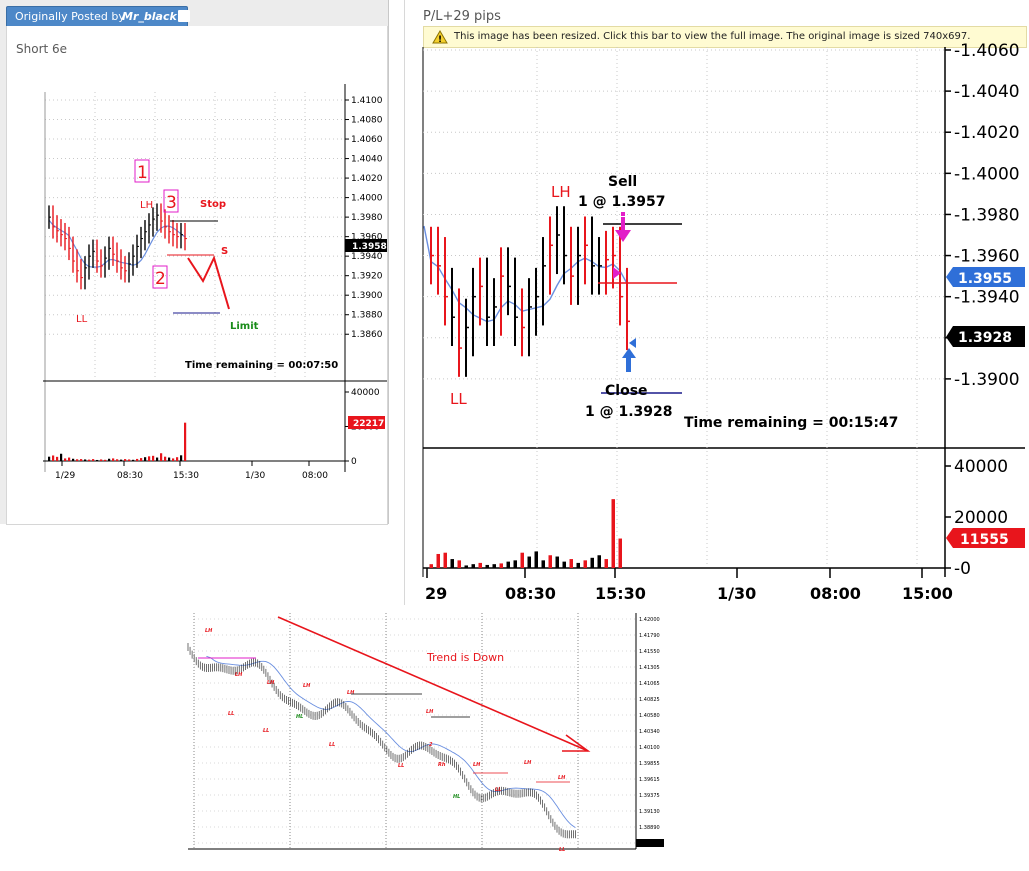  Describe the element at coordinates (208, 282) in the screenshot. I see `projected-path` at that location.